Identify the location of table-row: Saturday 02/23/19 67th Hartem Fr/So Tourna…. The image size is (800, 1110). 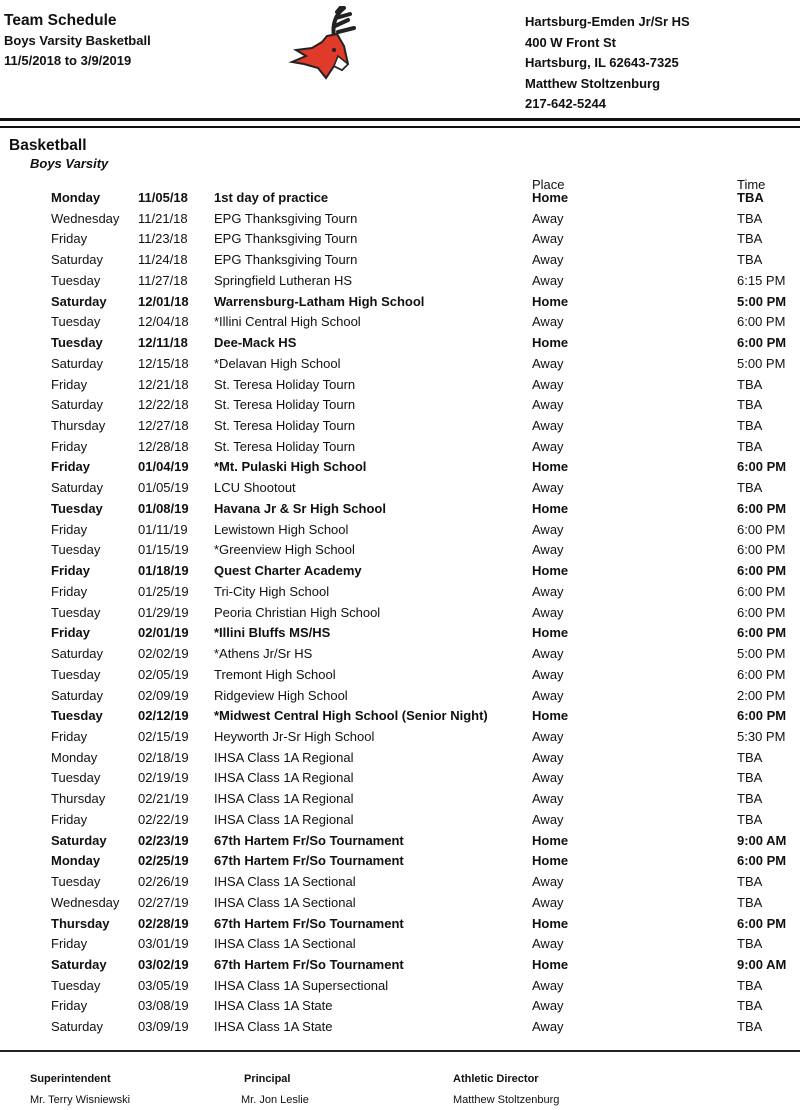
(400, 843).